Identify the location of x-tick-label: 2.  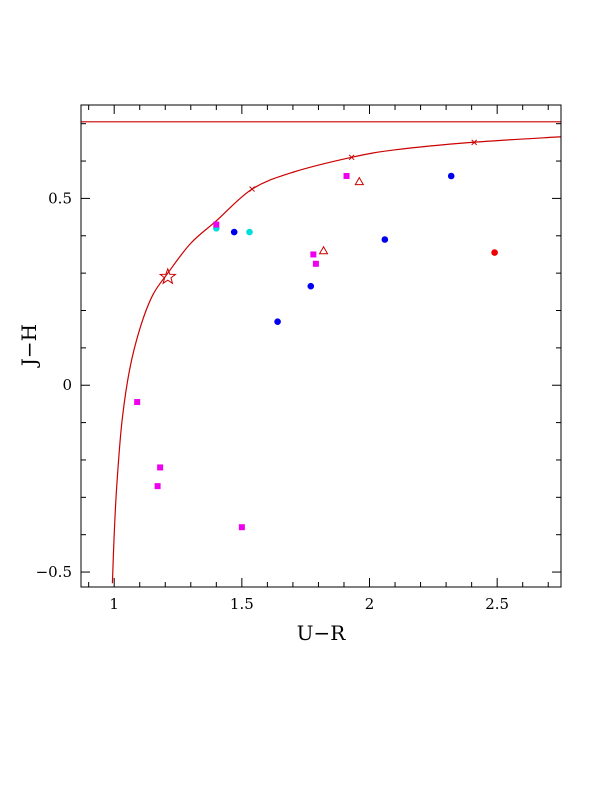
(370, 604).